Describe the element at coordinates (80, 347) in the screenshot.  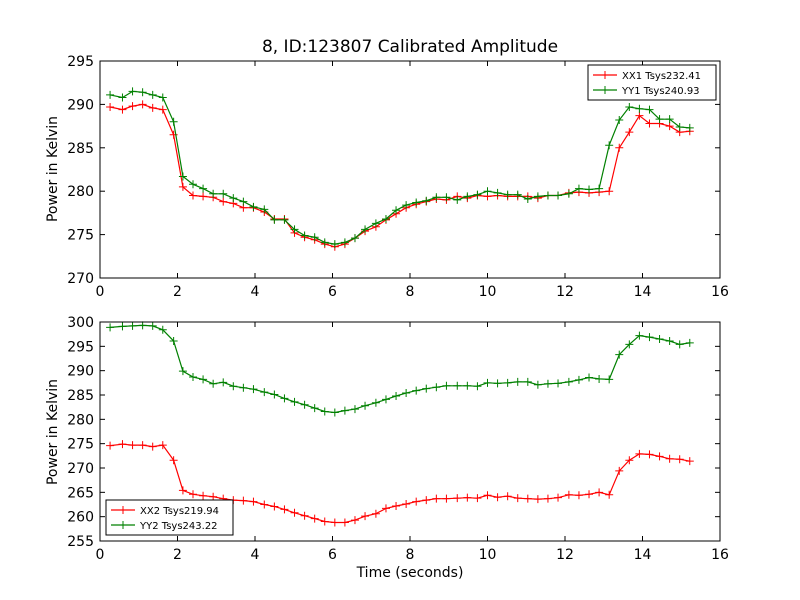
I see `y-tick-label: 295` at that location.